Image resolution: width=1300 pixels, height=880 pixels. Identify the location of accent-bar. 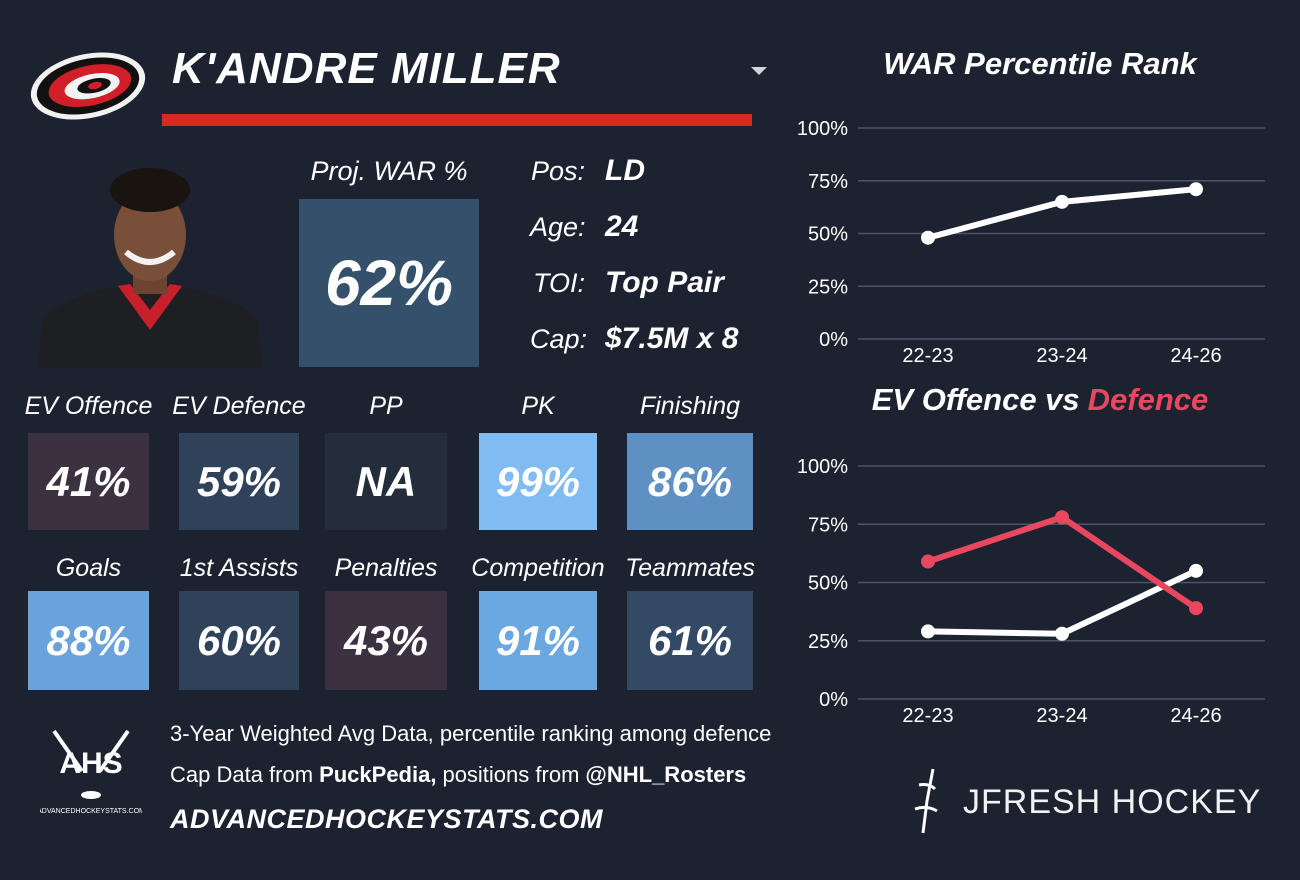
(457, 120).